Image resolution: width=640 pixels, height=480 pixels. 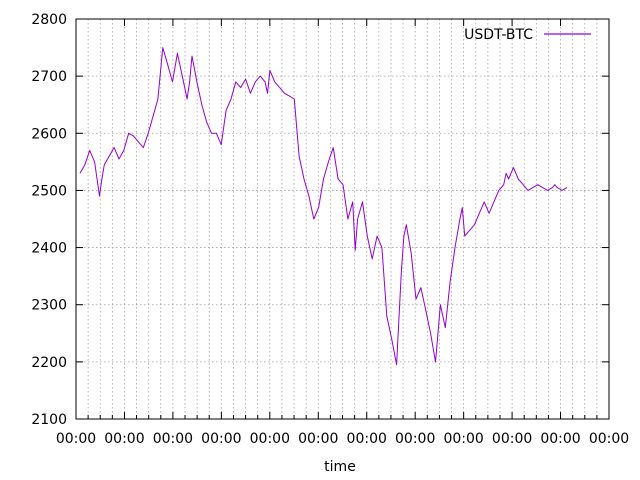 I want to click on y-tick-label: 2400, so click(x=49, y=249).